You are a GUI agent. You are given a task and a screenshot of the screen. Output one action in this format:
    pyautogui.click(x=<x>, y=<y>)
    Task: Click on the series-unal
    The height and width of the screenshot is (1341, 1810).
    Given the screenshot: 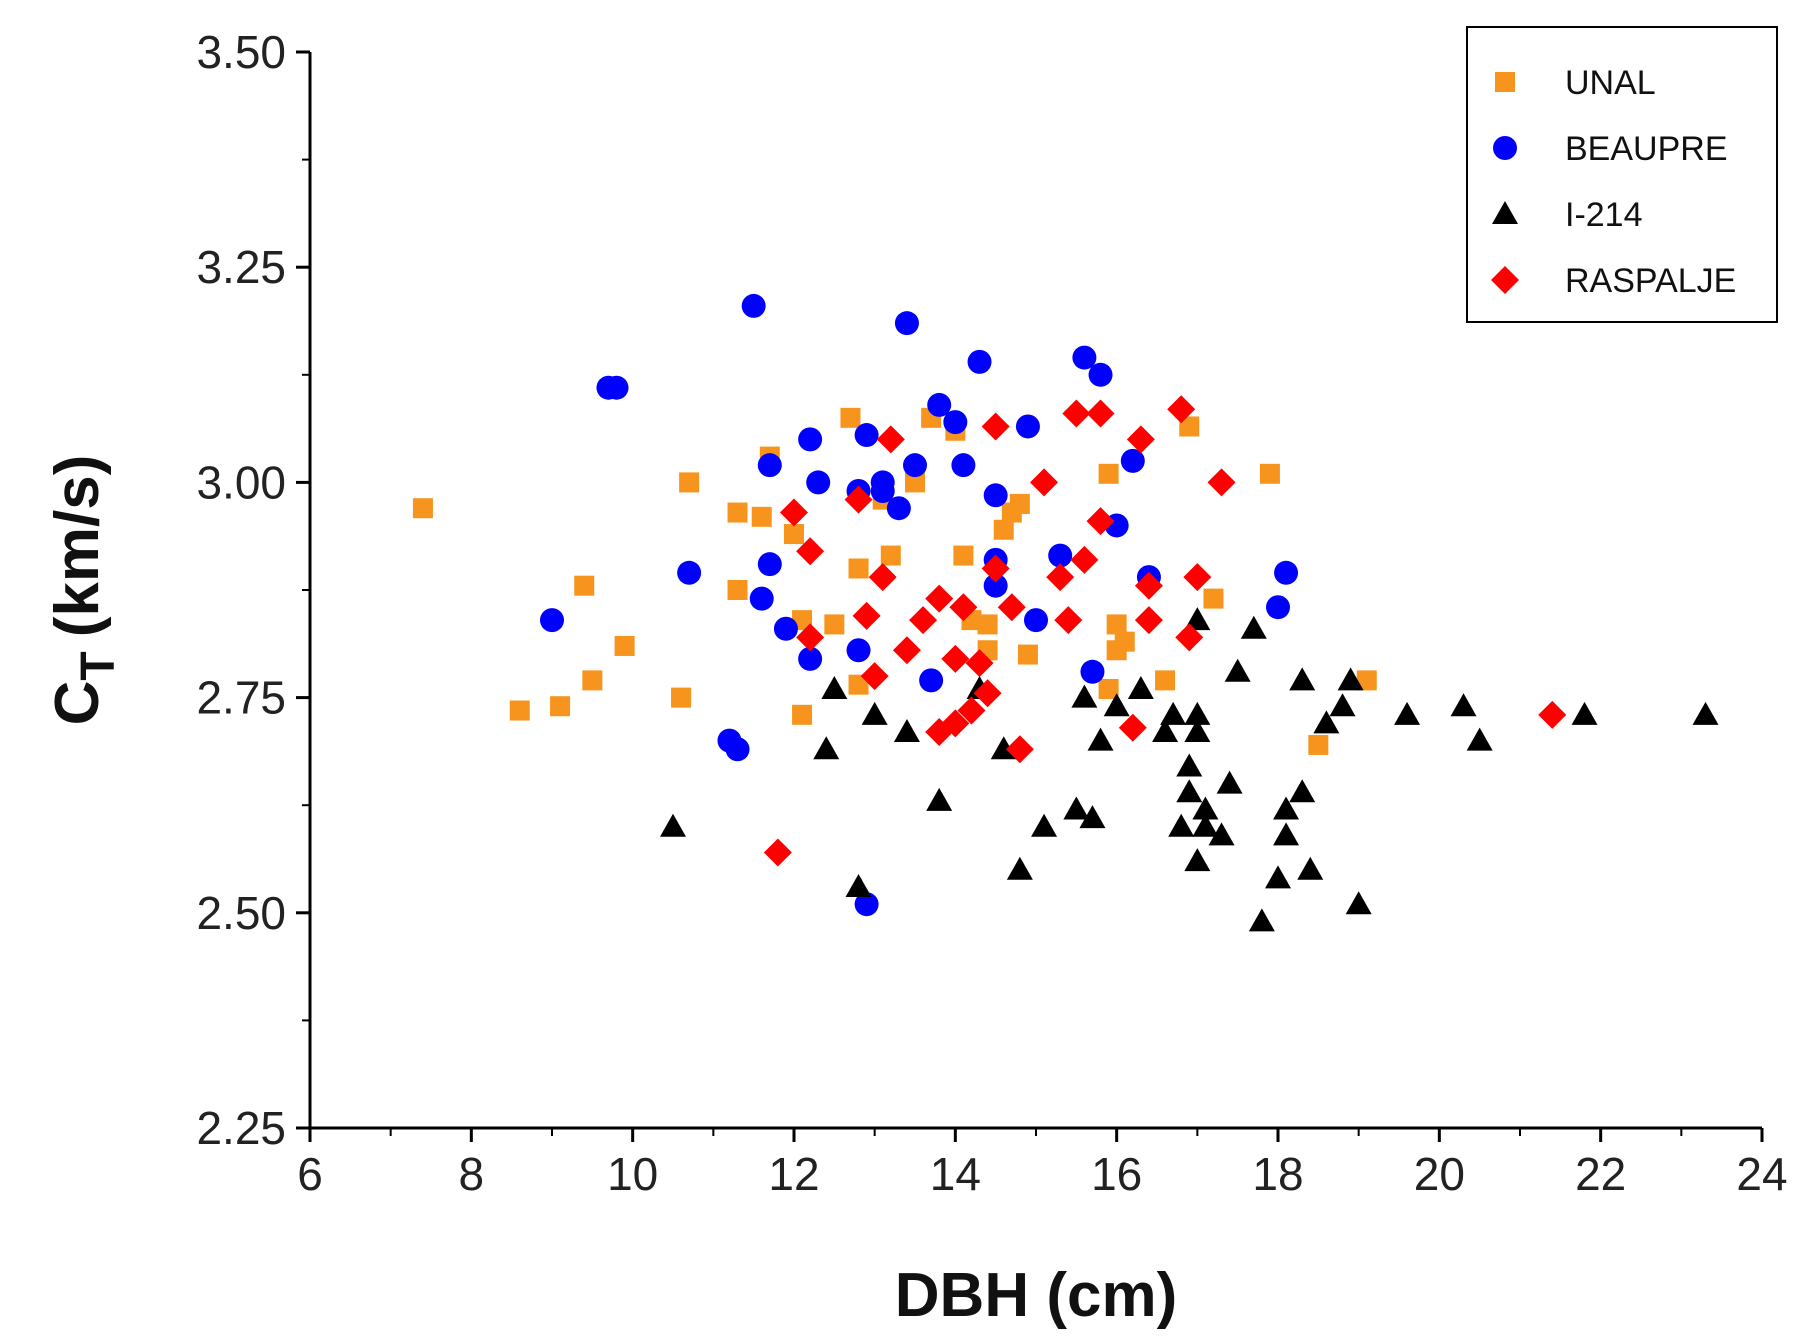 What is the action you would take?
    pyautogui.click(x=894, y=581)
    